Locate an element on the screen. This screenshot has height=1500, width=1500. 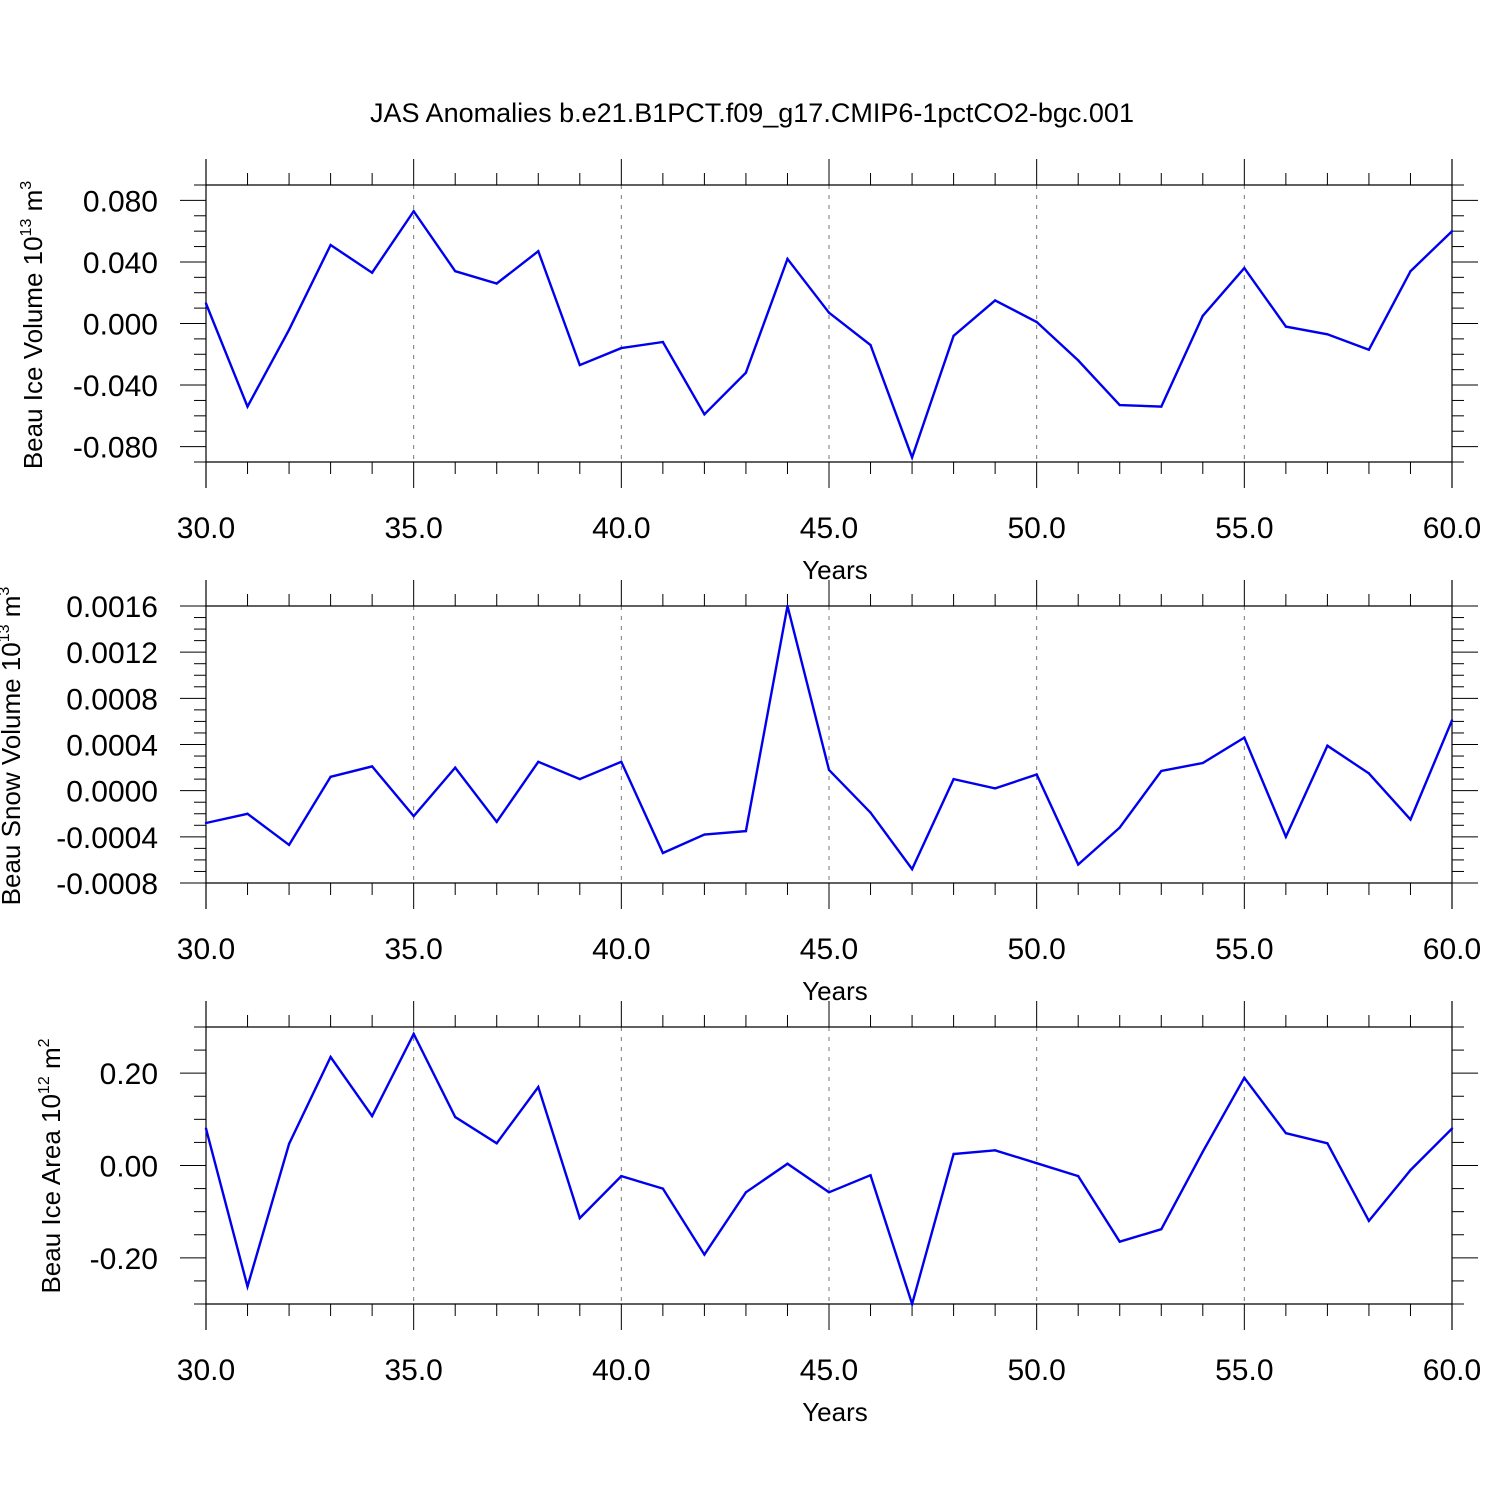
y-tick-label: -0.0008 is located at coordinates (107, 884).